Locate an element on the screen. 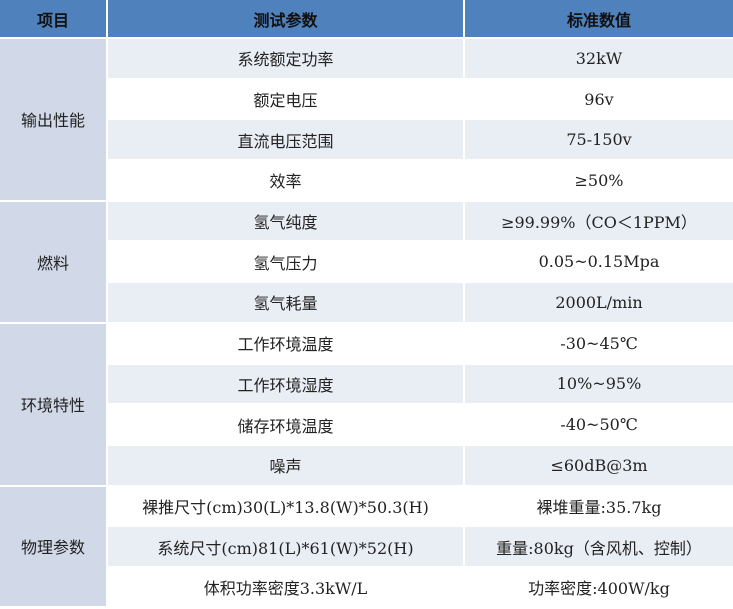 This screenshot has width=733, height=609. value-cell: 96v is located at coordinates (598, 99).